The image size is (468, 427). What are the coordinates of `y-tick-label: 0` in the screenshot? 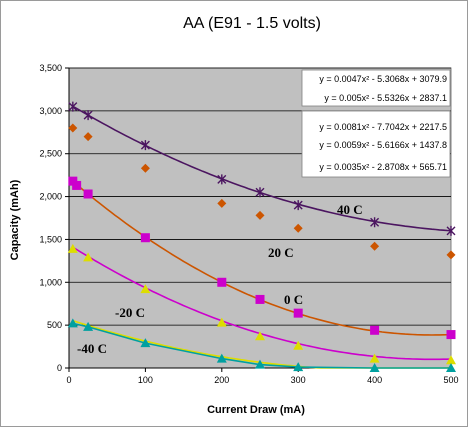 It's located at (59, 368).